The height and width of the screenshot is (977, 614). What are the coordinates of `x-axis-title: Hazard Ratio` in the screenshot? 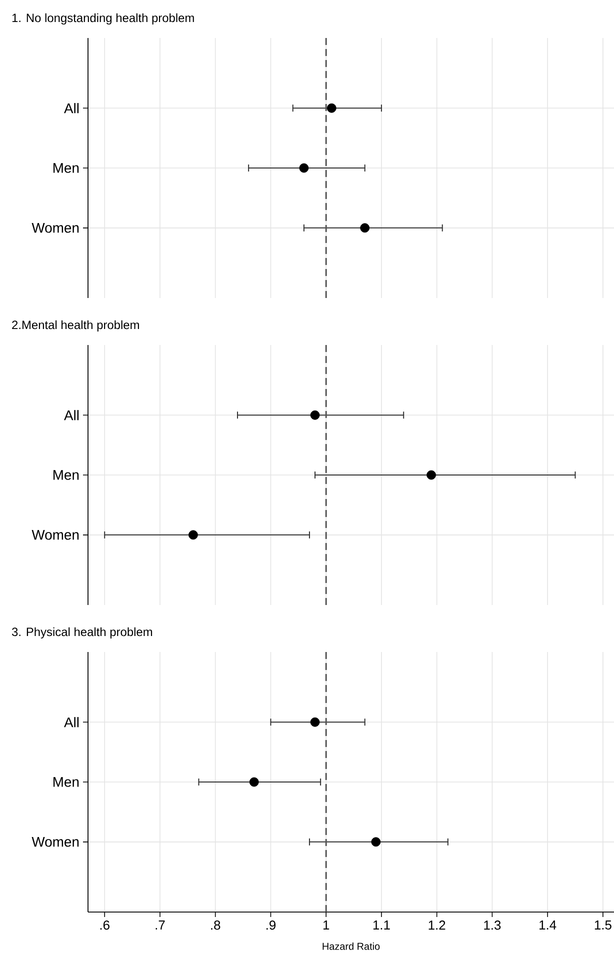 It's located at (351, 946).